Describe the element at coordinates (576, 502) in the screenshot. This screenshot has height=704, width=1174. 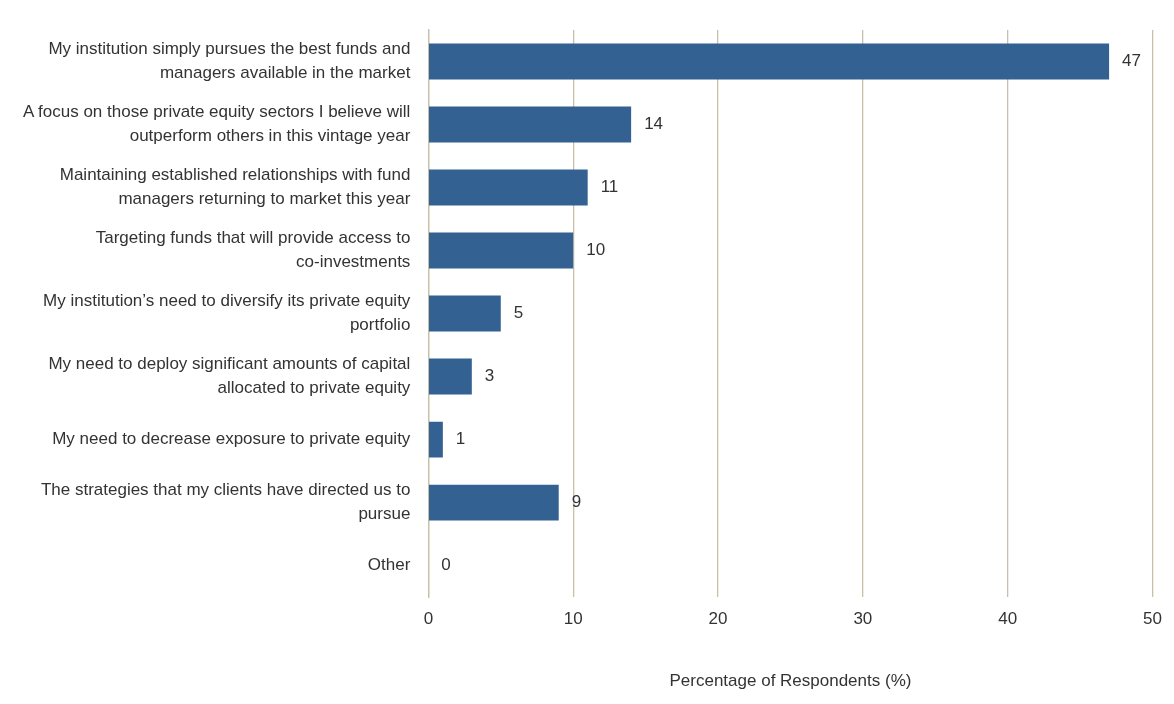
I see `data-label: 9` at that location.